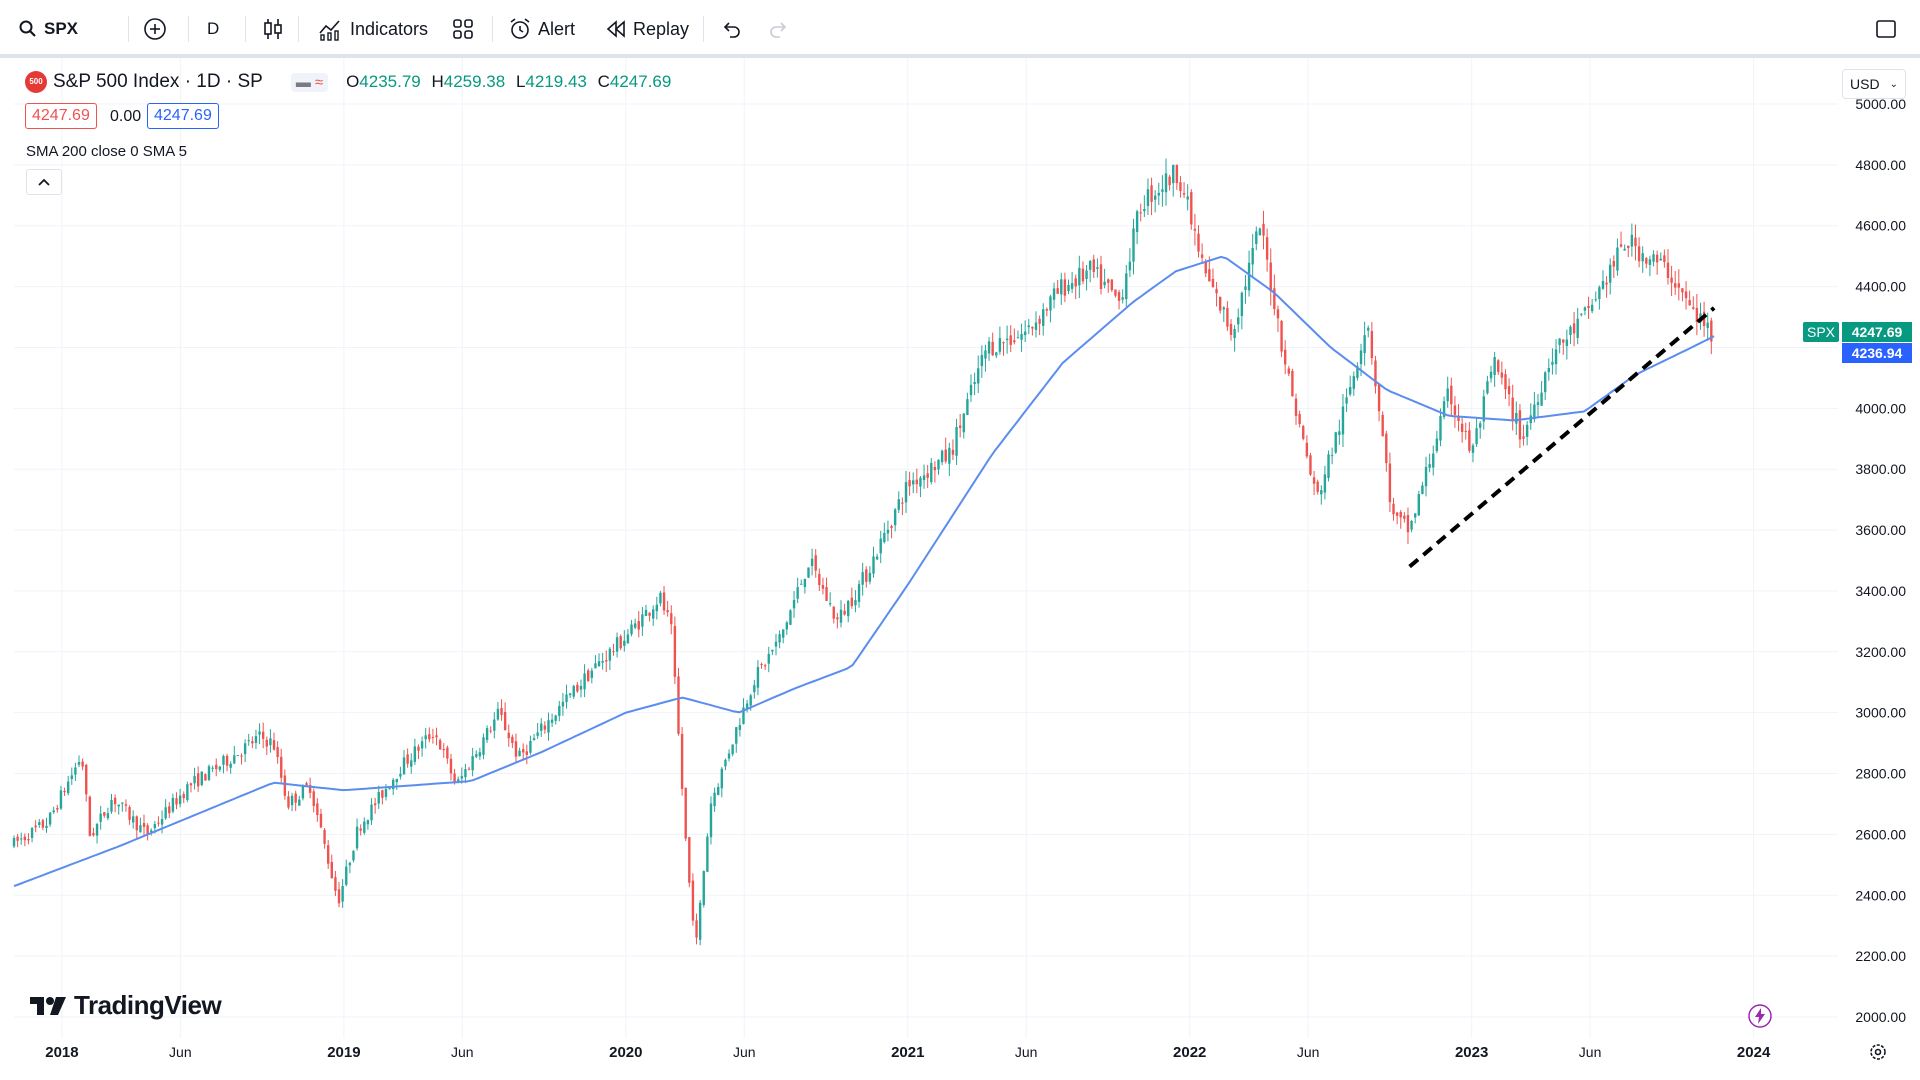  Describe the element at coordinates (106, 151) in the screenshot. I see `indicator-legend: SMA 200 close 0 SMA 5` at that location.